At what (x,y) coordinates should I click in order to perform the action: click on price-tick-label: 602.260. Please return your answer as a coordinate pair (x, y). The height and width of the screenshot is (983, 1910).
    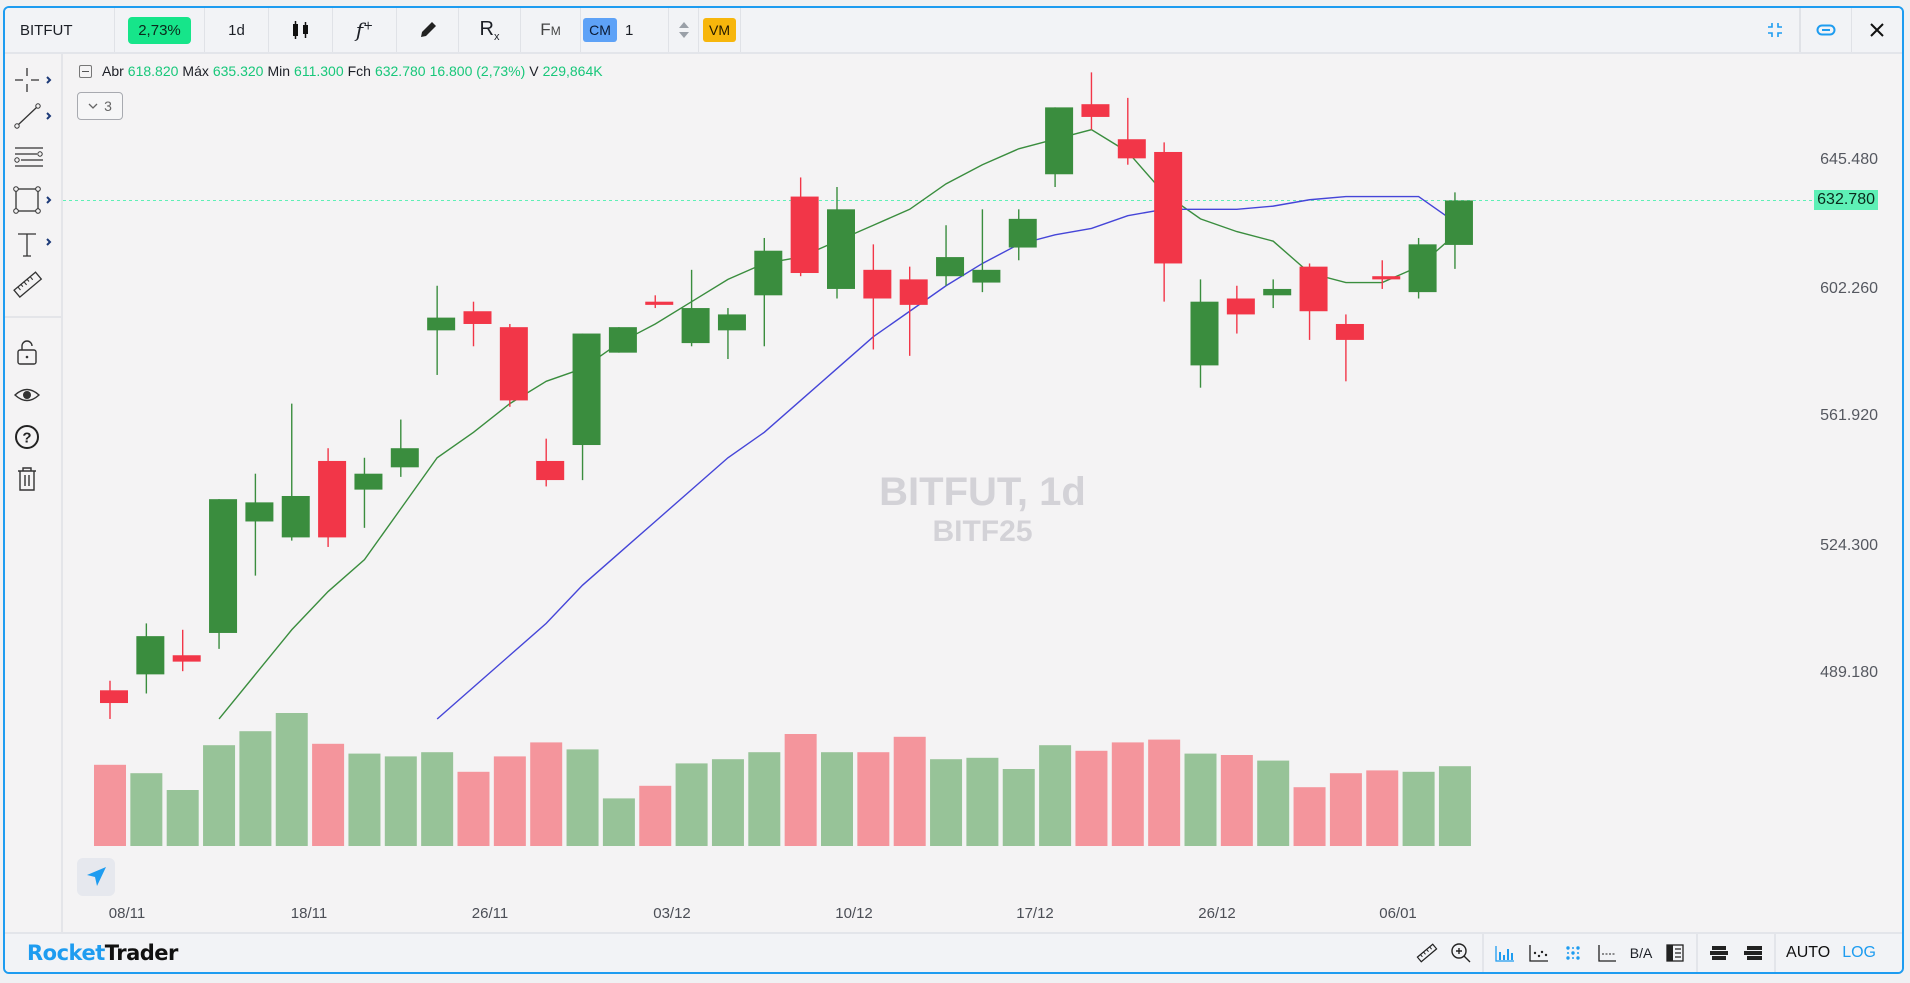
    Looking at the image, I should click on (1849, 288).